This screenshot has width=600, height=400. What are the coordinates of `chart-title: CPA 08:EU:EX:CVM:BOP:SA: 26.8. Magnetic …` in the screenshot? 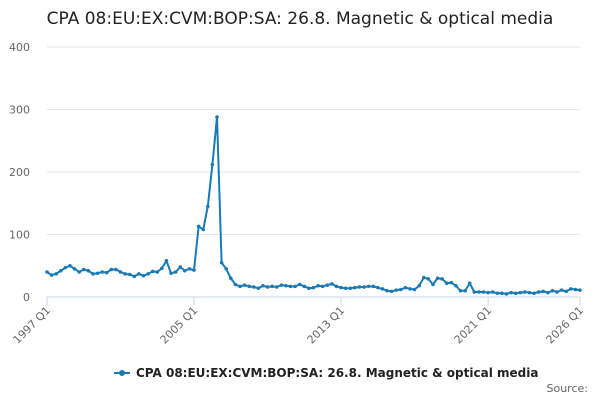 It's located at (300, 19).